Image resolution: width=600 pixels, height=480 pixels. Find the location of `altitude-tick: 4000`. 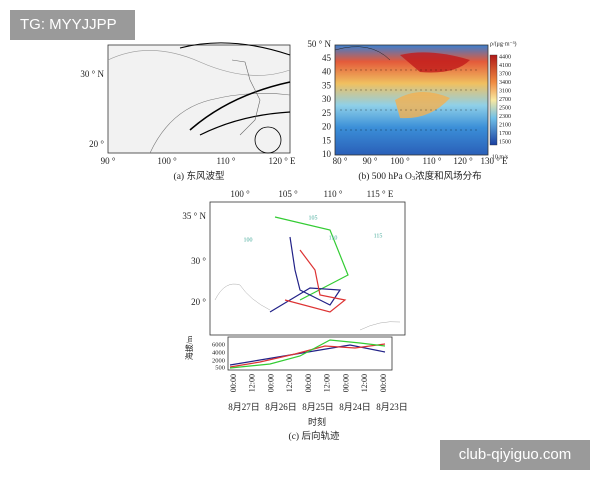

altitude-tick: 4000 is located at coordinates (218, 352).